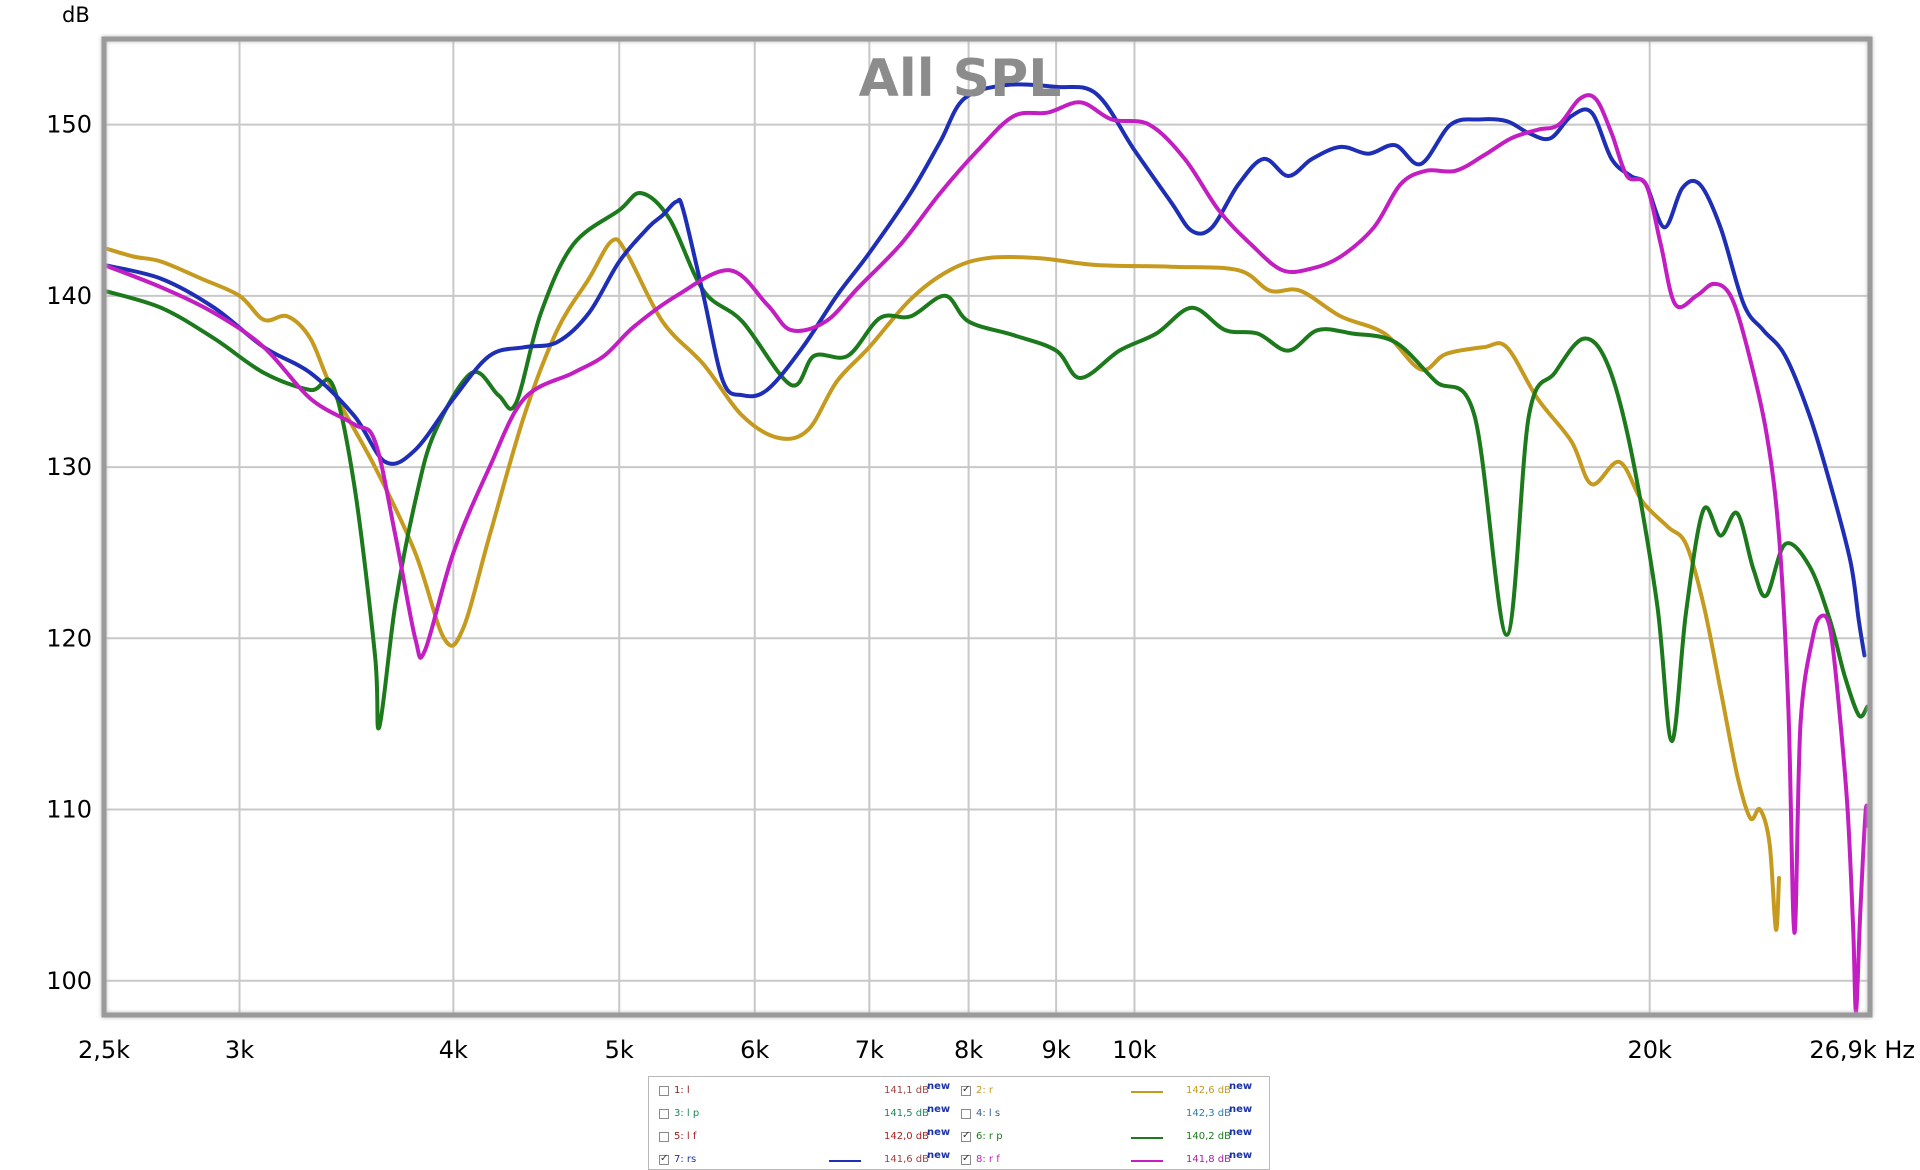  Describe the element at coordinates (69, 638) in the screenshot. I see `y-tick-label: 120` at that location.